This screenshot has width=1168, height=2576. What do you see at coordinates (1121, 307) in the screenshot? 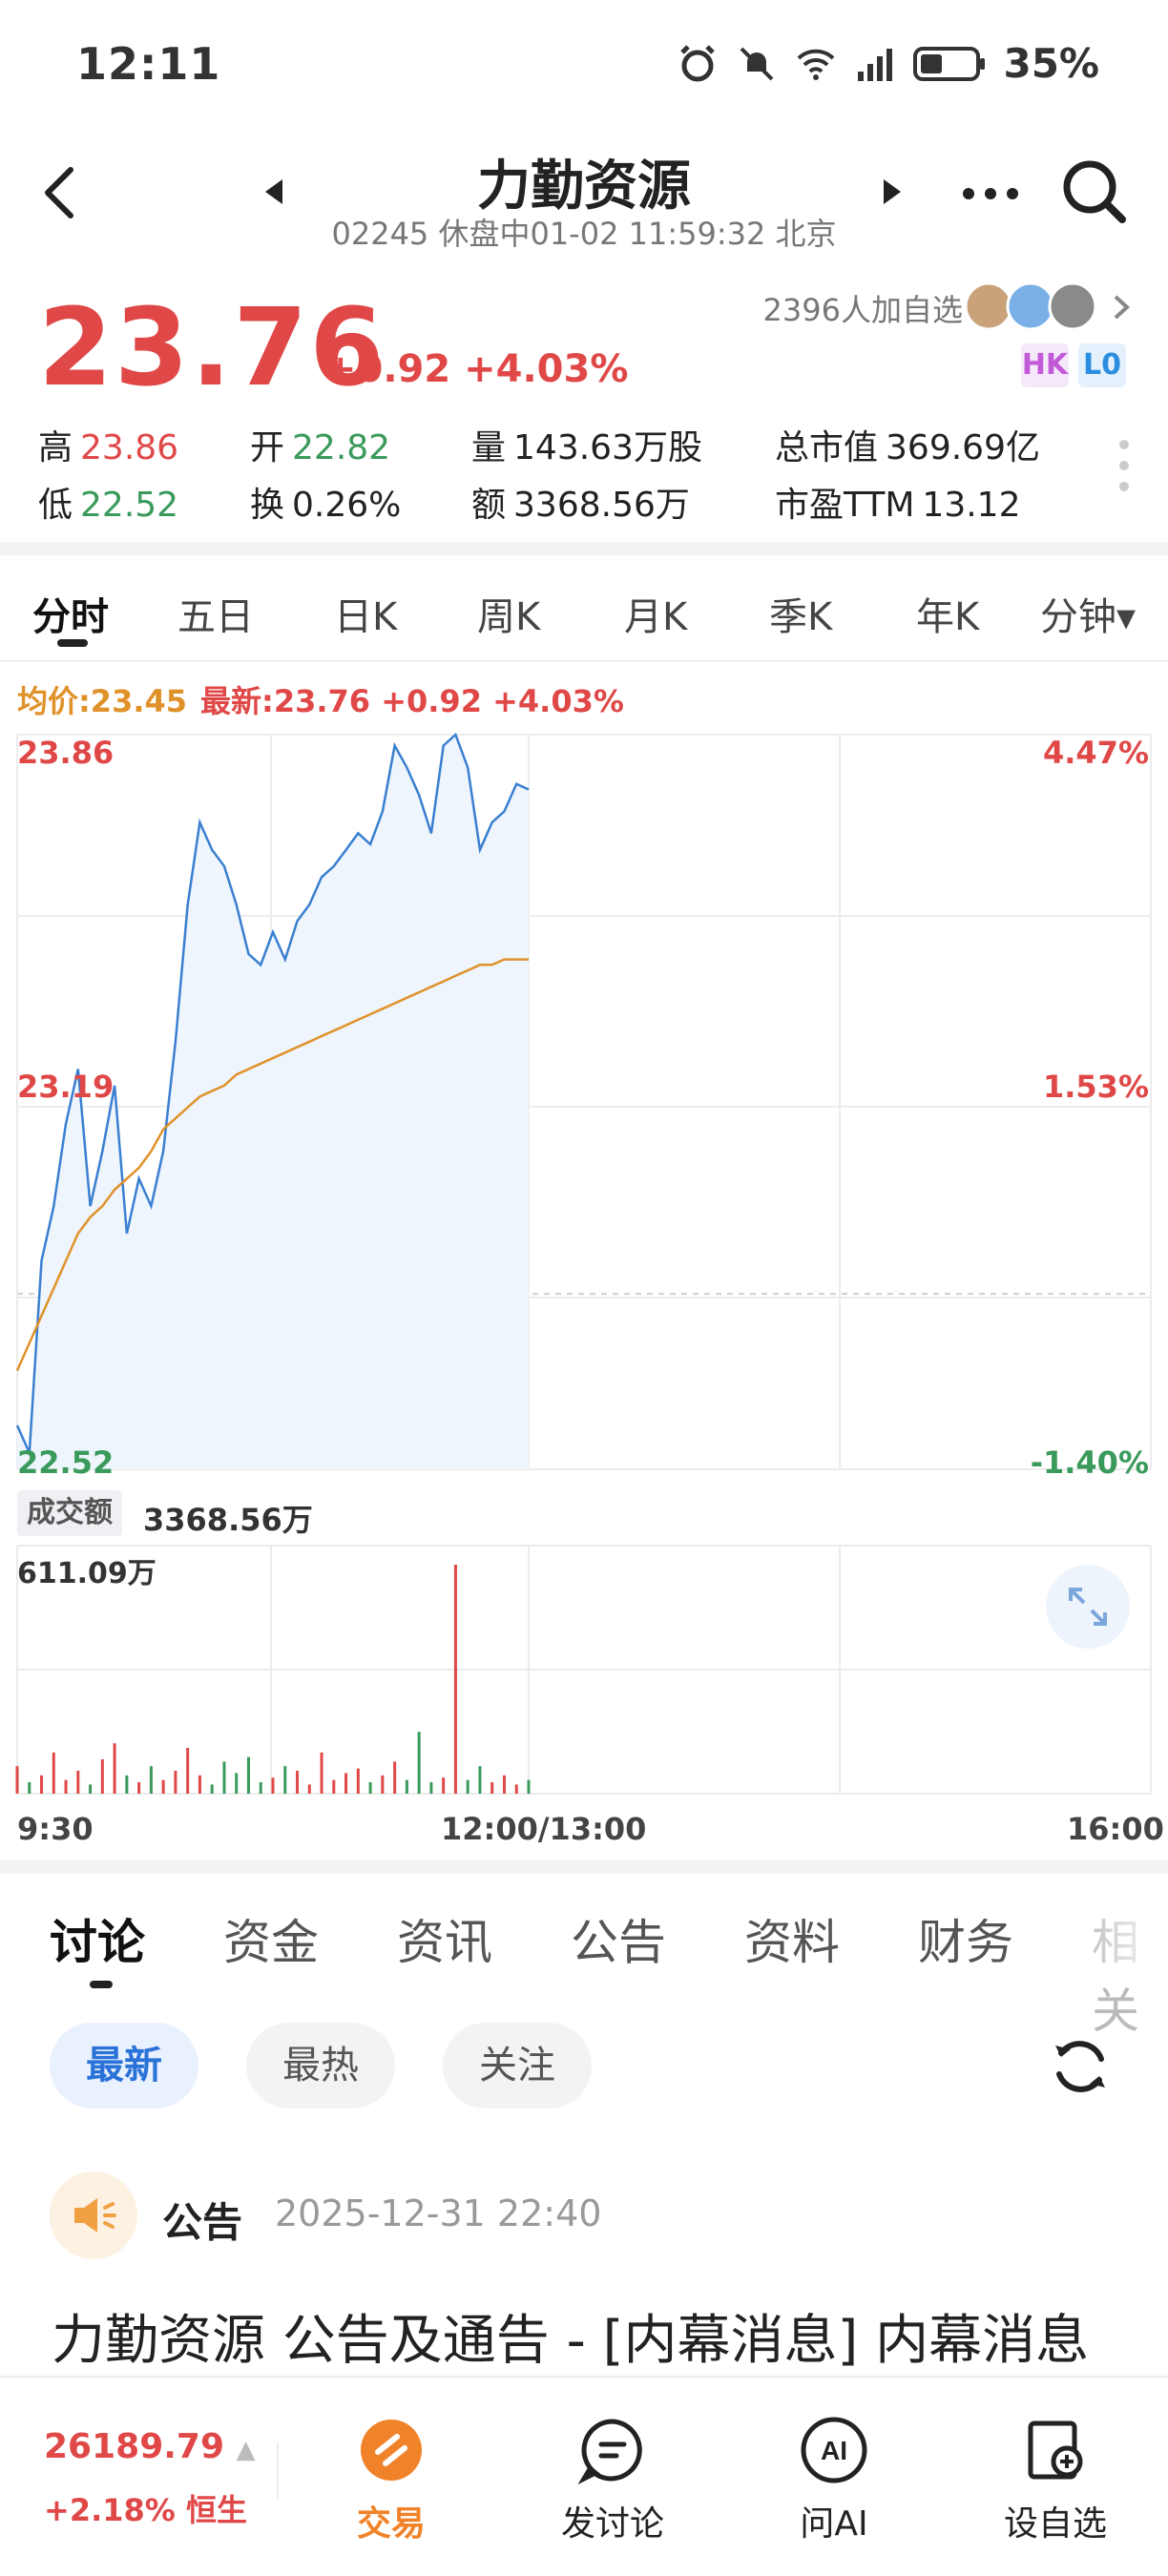
I see `chevron-right-icon` at bounding box center [1121, 307].